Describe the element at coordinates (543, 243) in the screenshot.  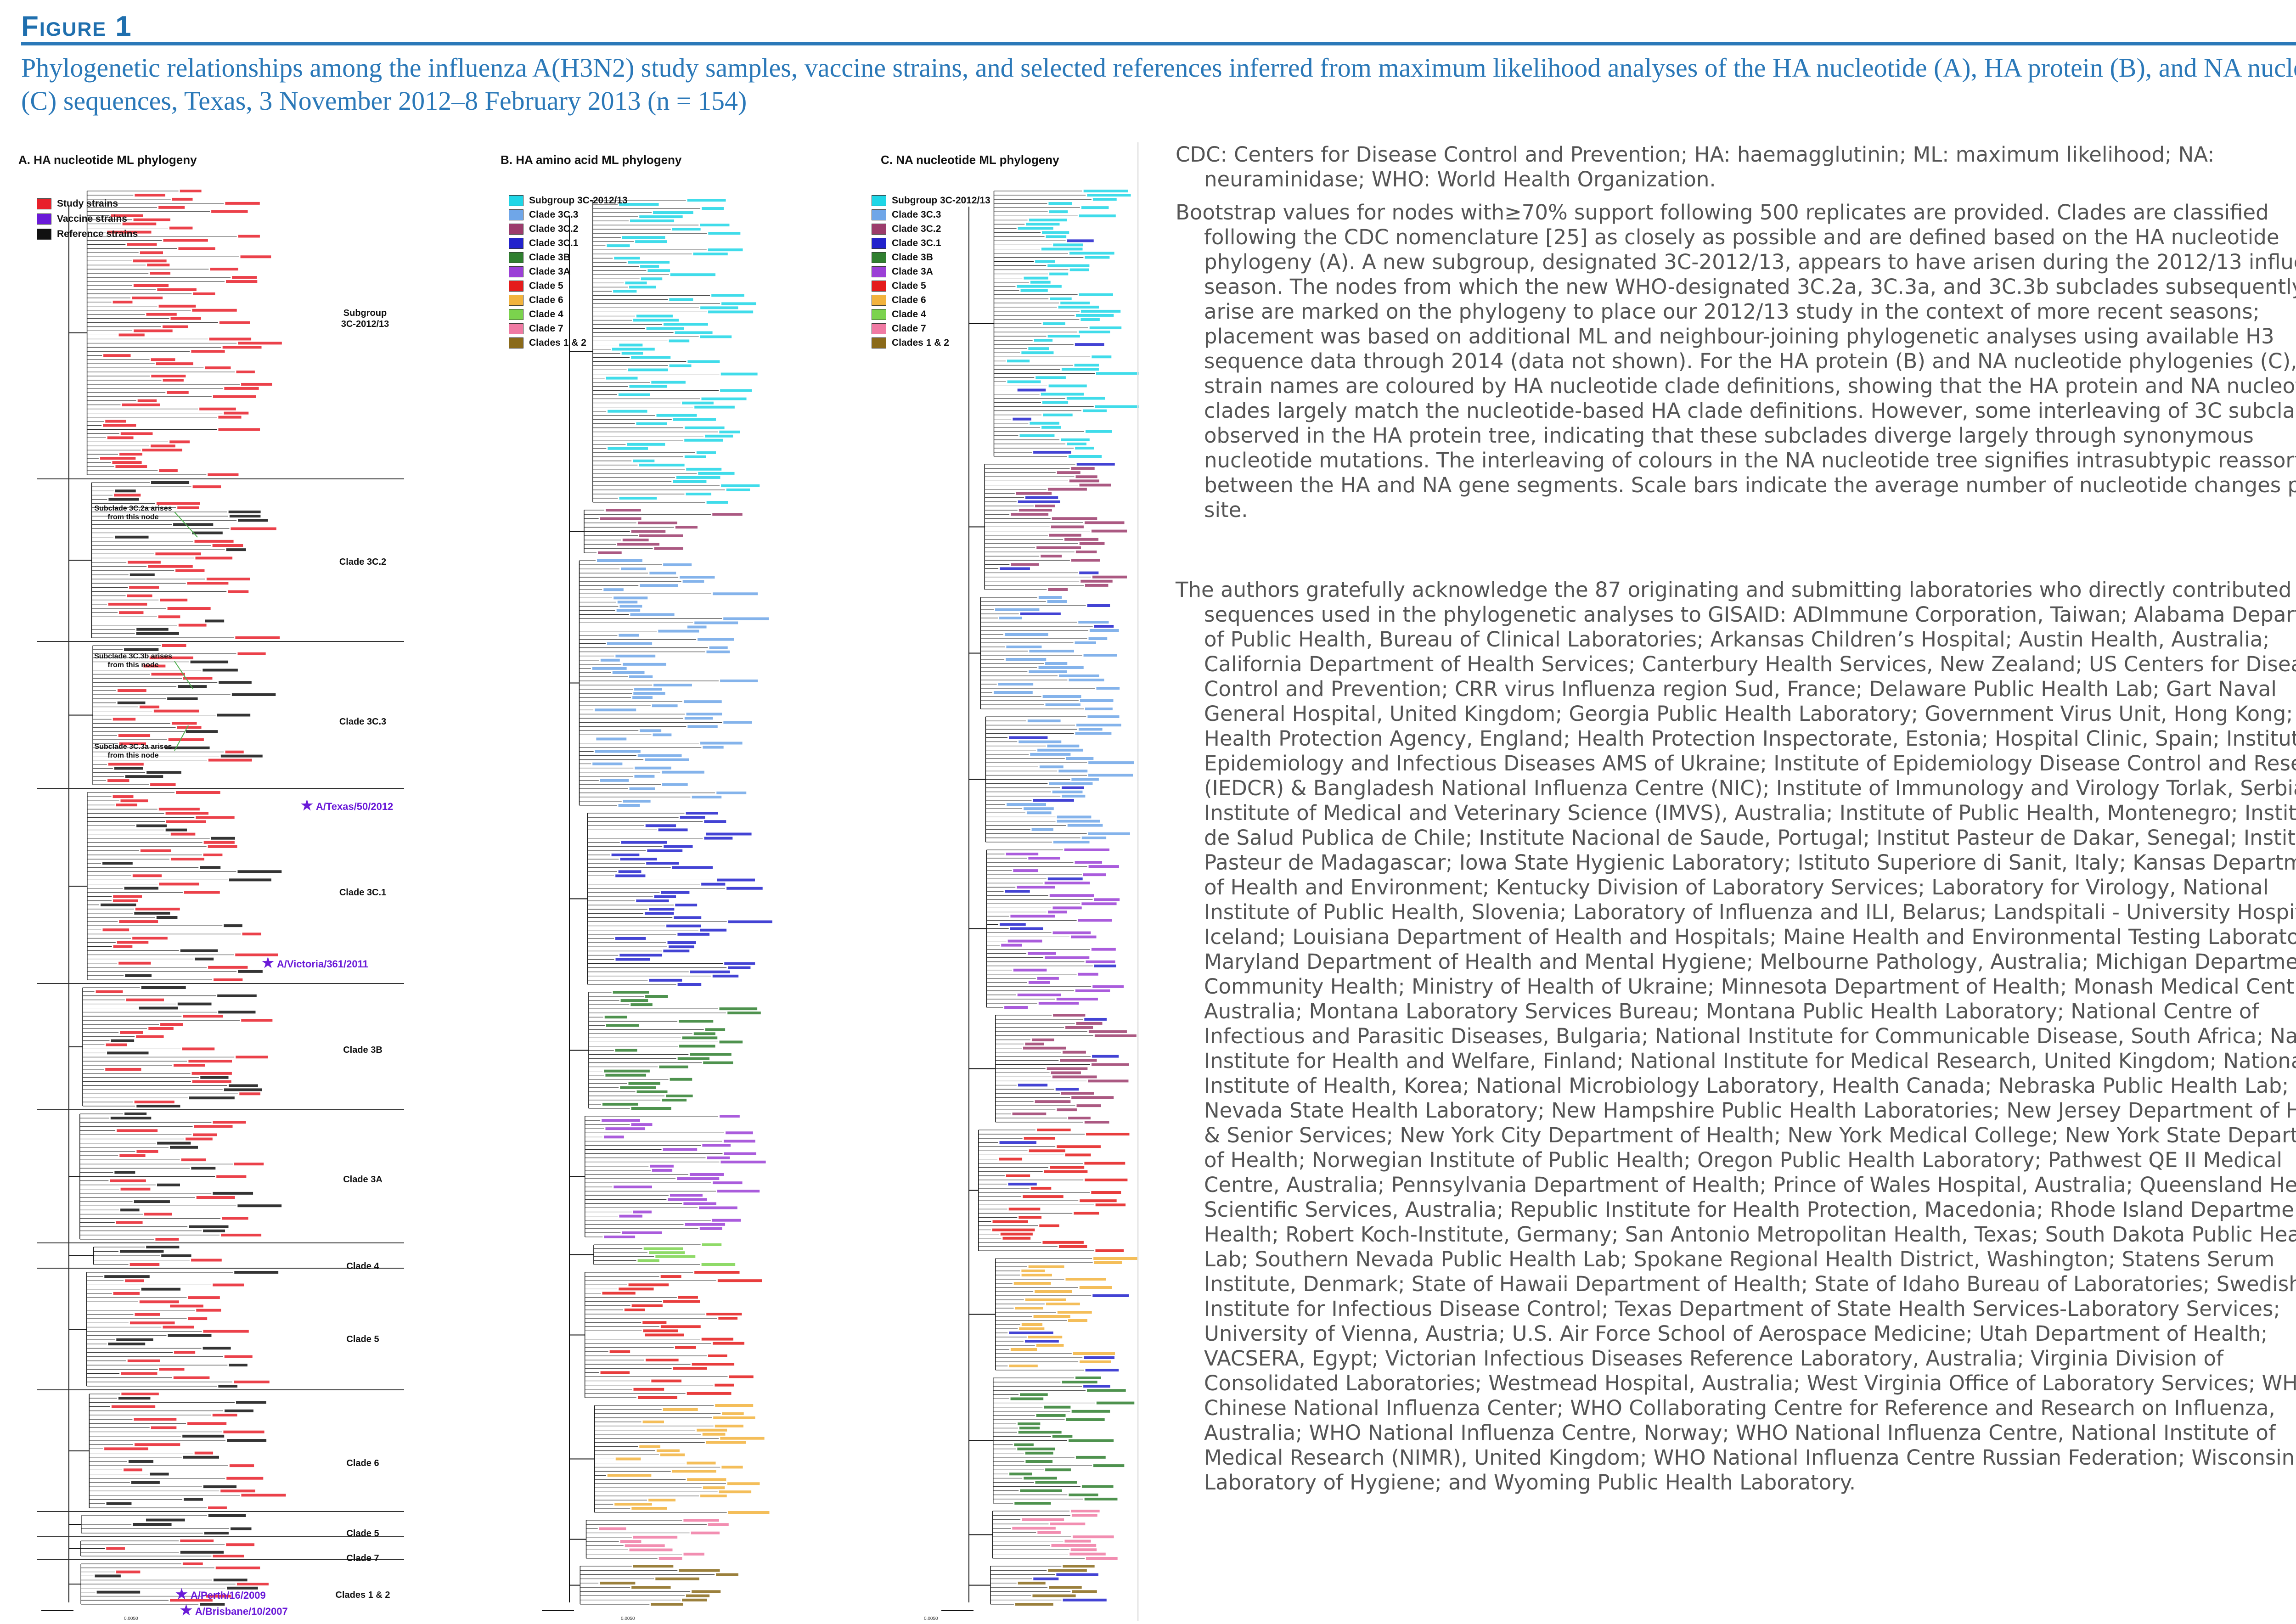
I see `legend-3c1: Clade 3C.1` at that location.